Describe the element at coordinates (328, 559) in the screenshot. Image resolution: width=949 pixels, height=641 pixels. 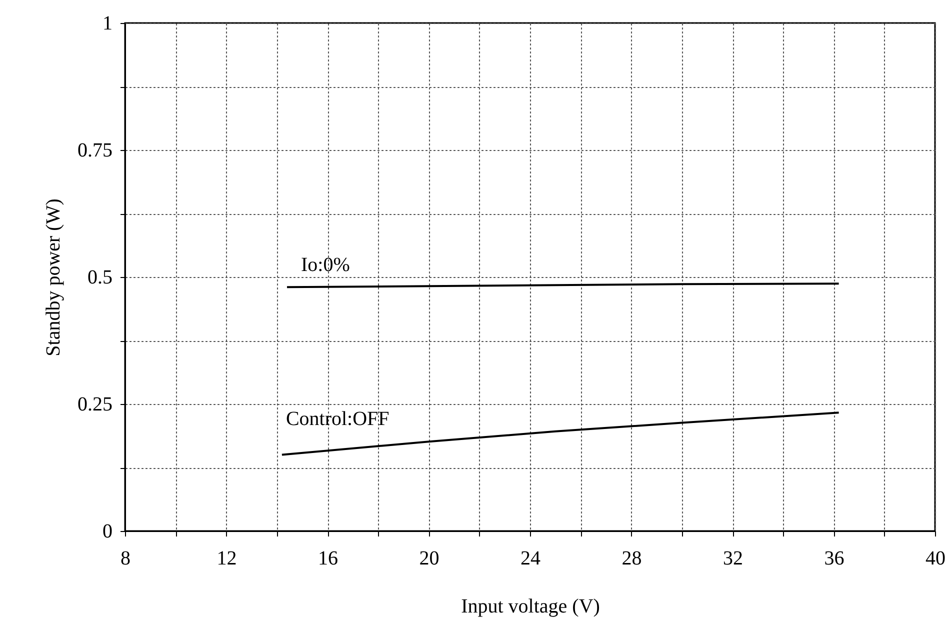
I see `x-tick-label: 16` at that location.